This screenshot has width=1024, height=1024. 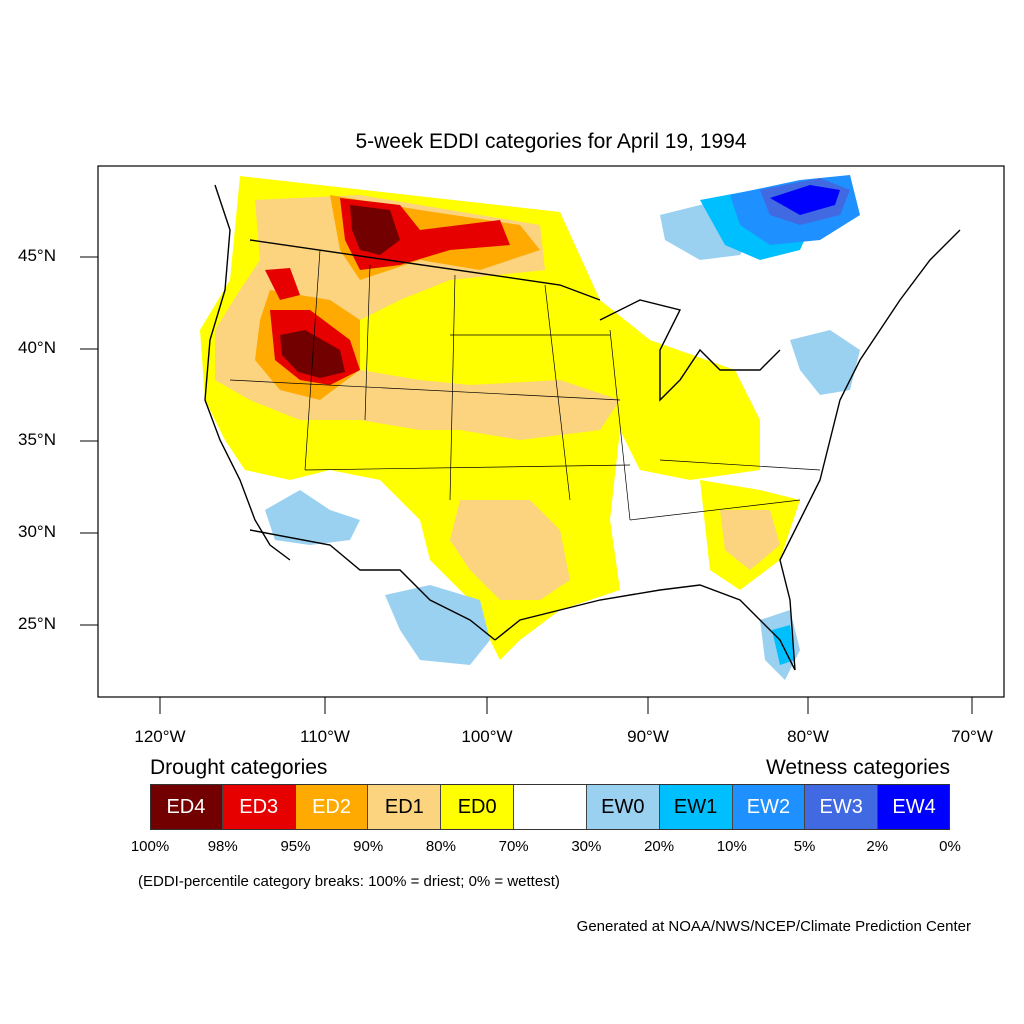 I want to click on legend-swatch-neutral, so click(x=549, y=807).